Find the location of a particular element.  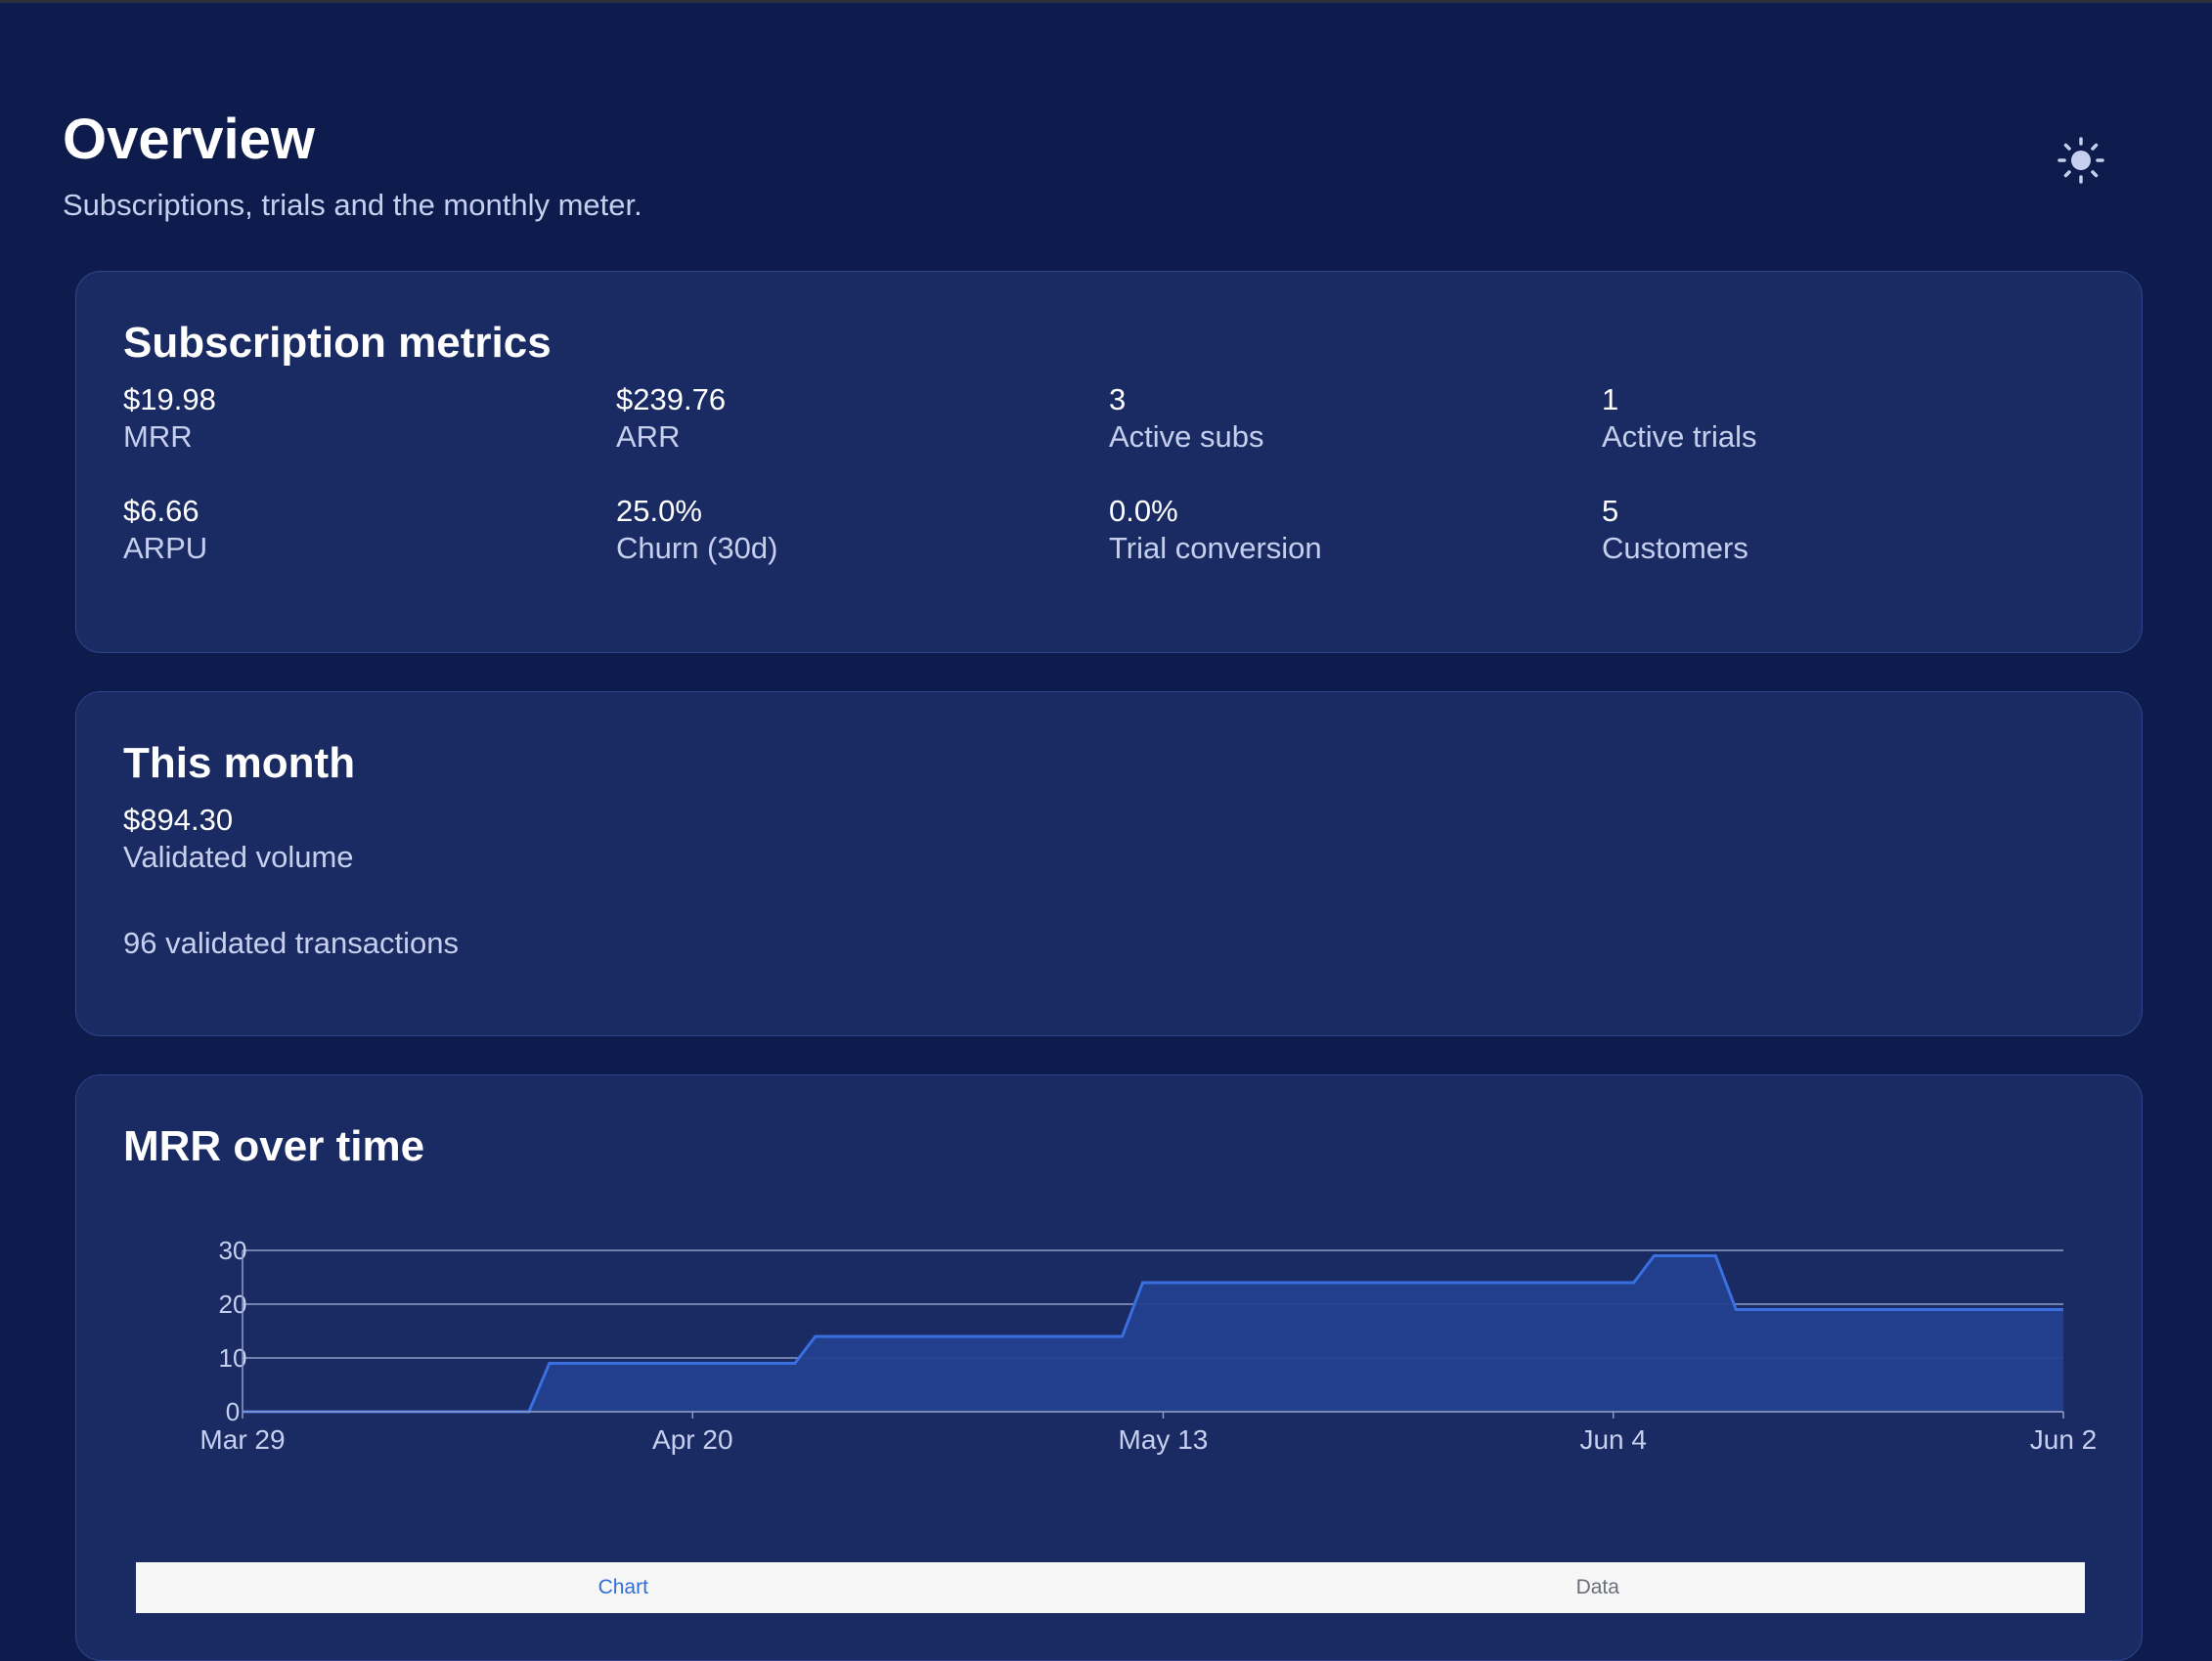

y-tick-label: 0 is located at coordinates (233, 1411).